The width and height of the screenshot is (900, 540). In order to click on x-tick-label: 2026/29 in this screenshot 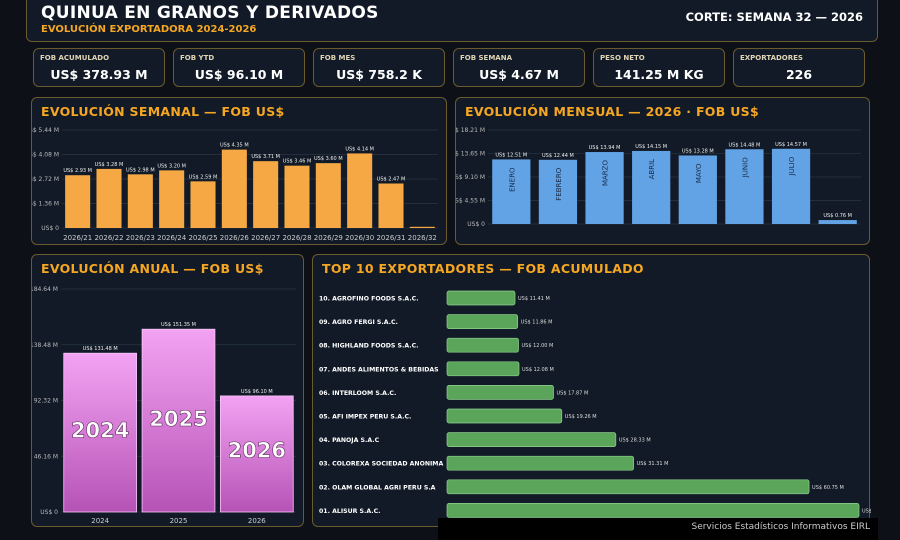, I will do `click(328, 238)`.